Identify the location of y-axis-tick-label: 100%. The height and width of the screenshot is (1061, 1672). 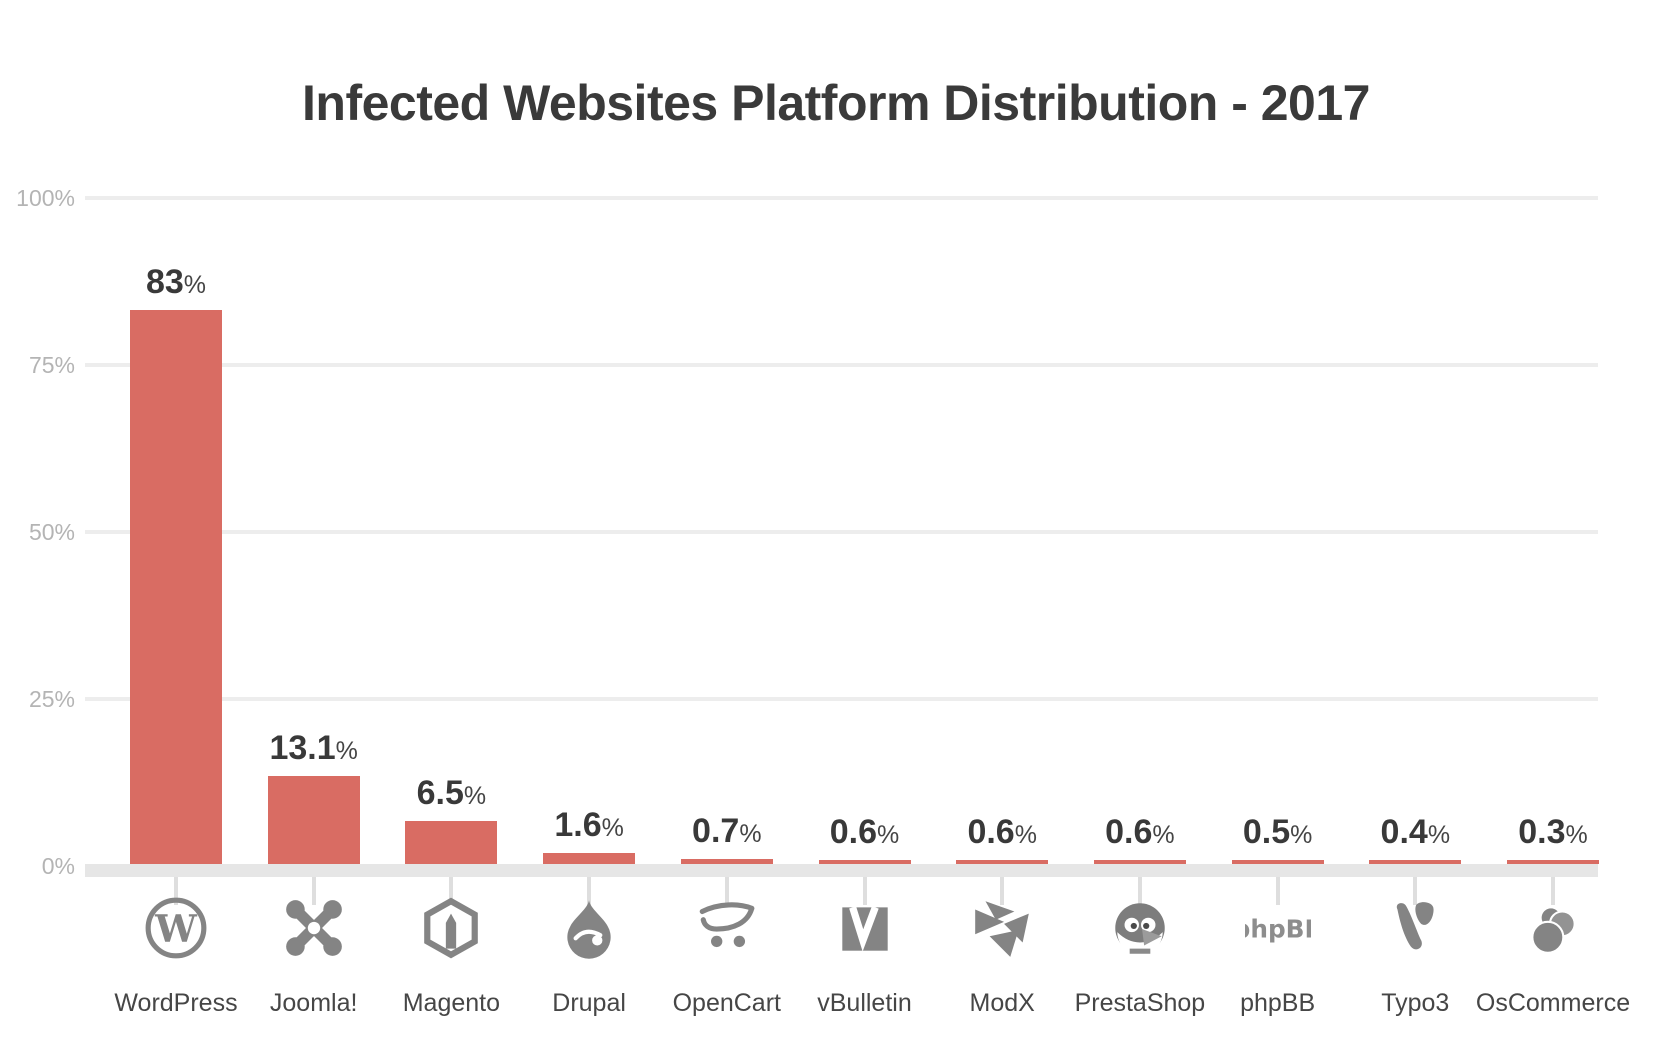
(45, 198).